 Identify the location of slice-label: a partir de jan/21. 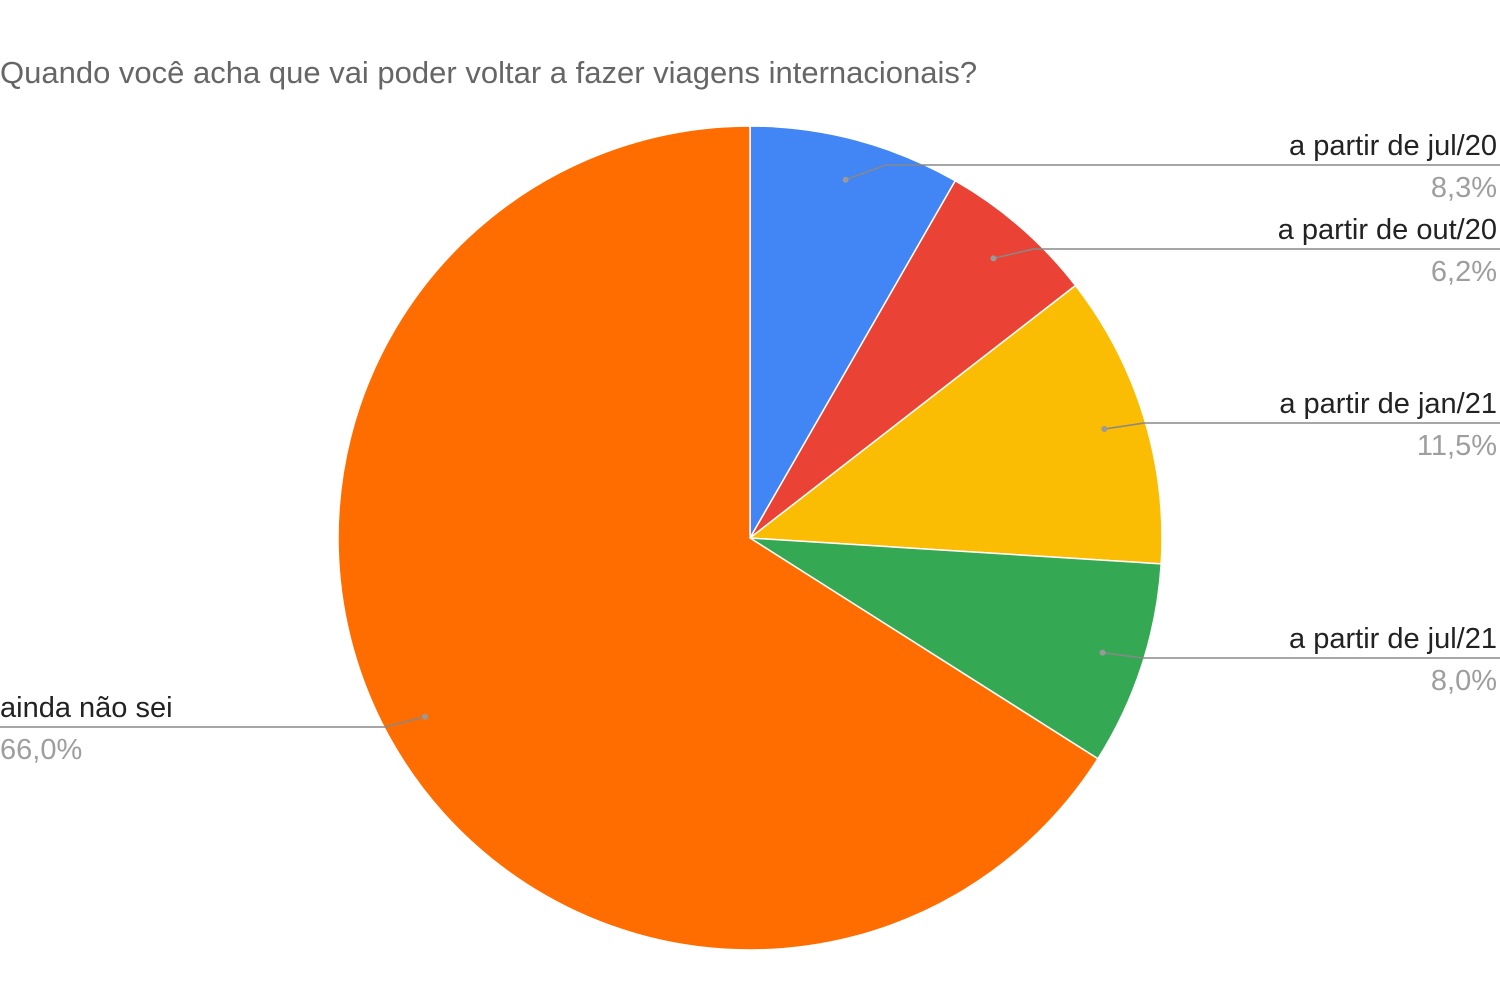
(1388, 404).